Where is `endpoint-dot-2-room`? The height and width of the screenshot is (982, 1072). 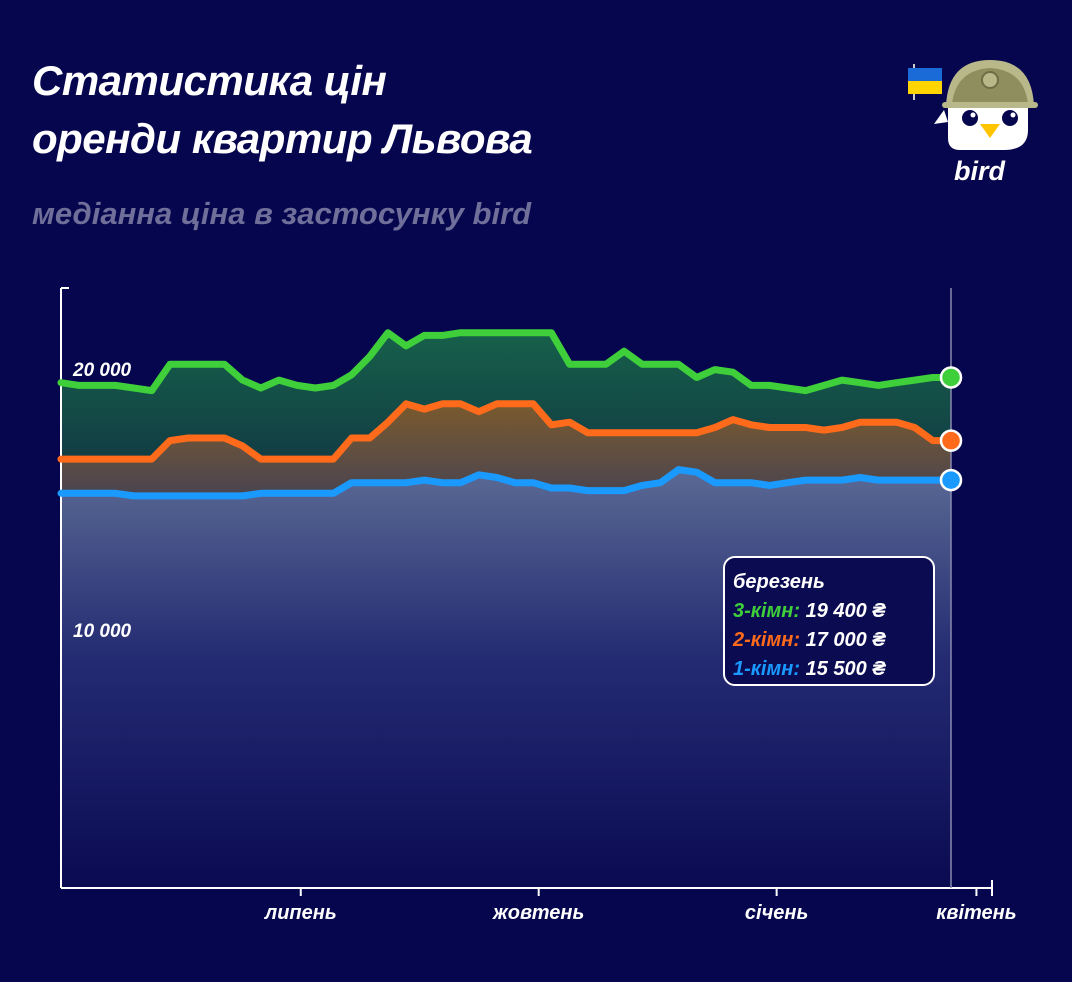
endpoint-dot-2-room is located at coordinates (951, 440).